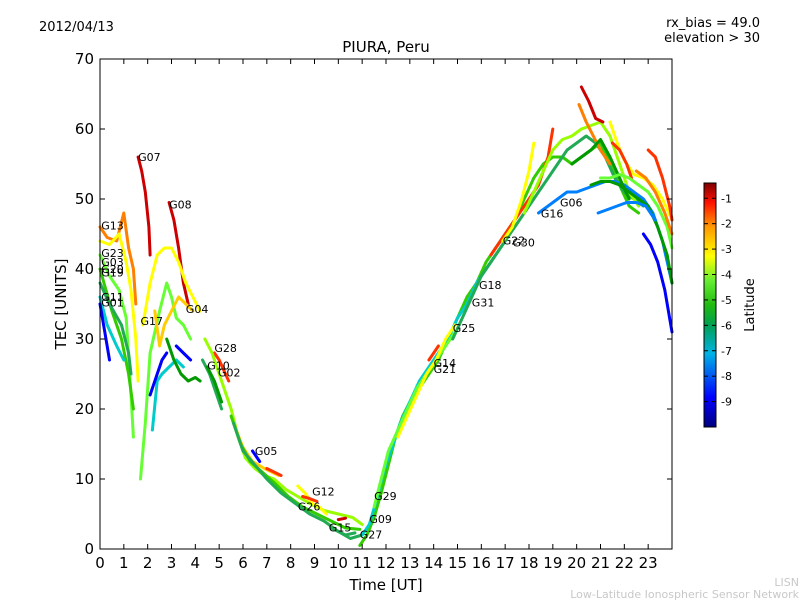 This screenshot has width=800, height=600. I want to click on x-tick-label: 9, so click(315, 563).